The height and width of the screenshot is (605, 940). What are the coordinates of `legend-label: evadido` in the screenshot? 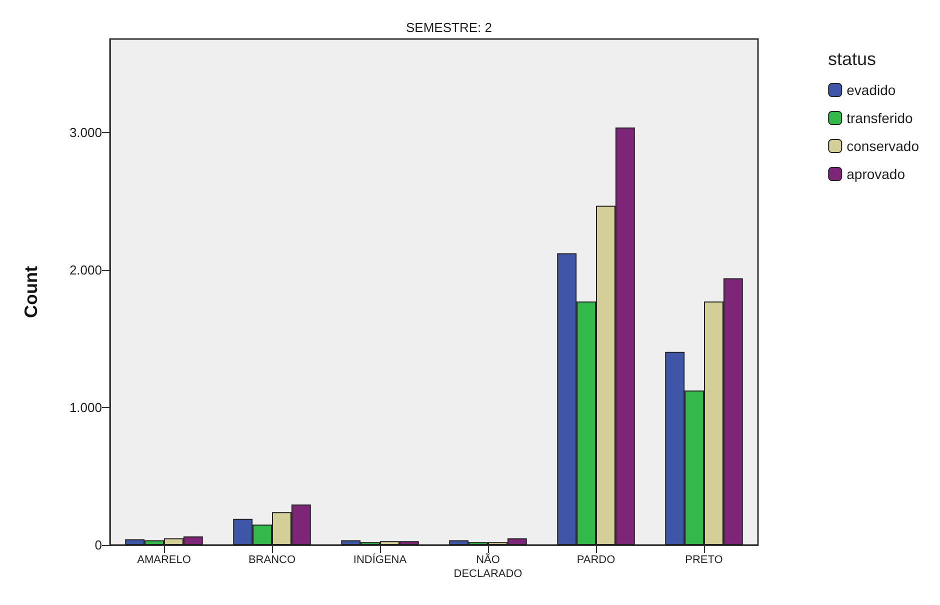 It's located at (871, 90).